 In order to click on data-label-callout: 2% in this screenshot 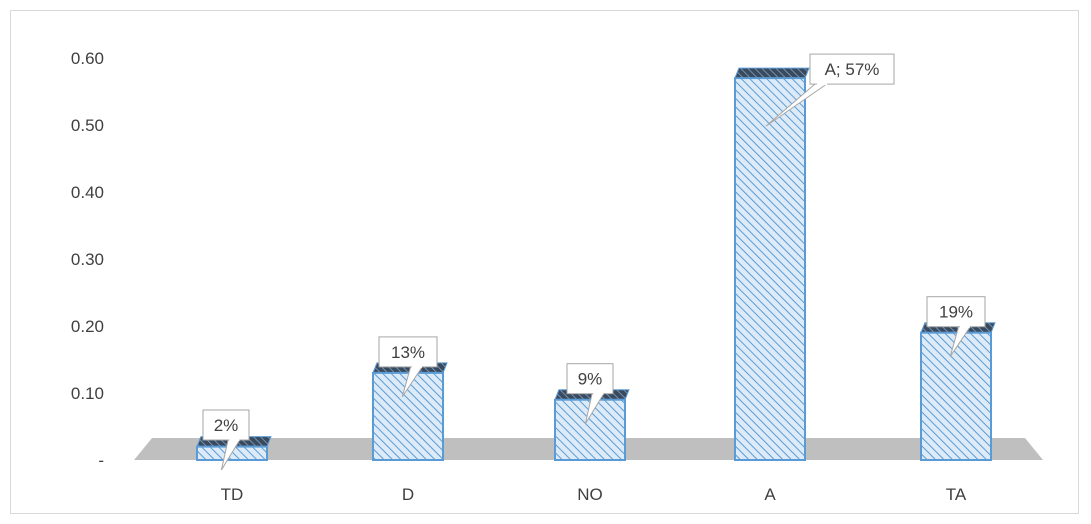, I will do `click(226, 440)`.